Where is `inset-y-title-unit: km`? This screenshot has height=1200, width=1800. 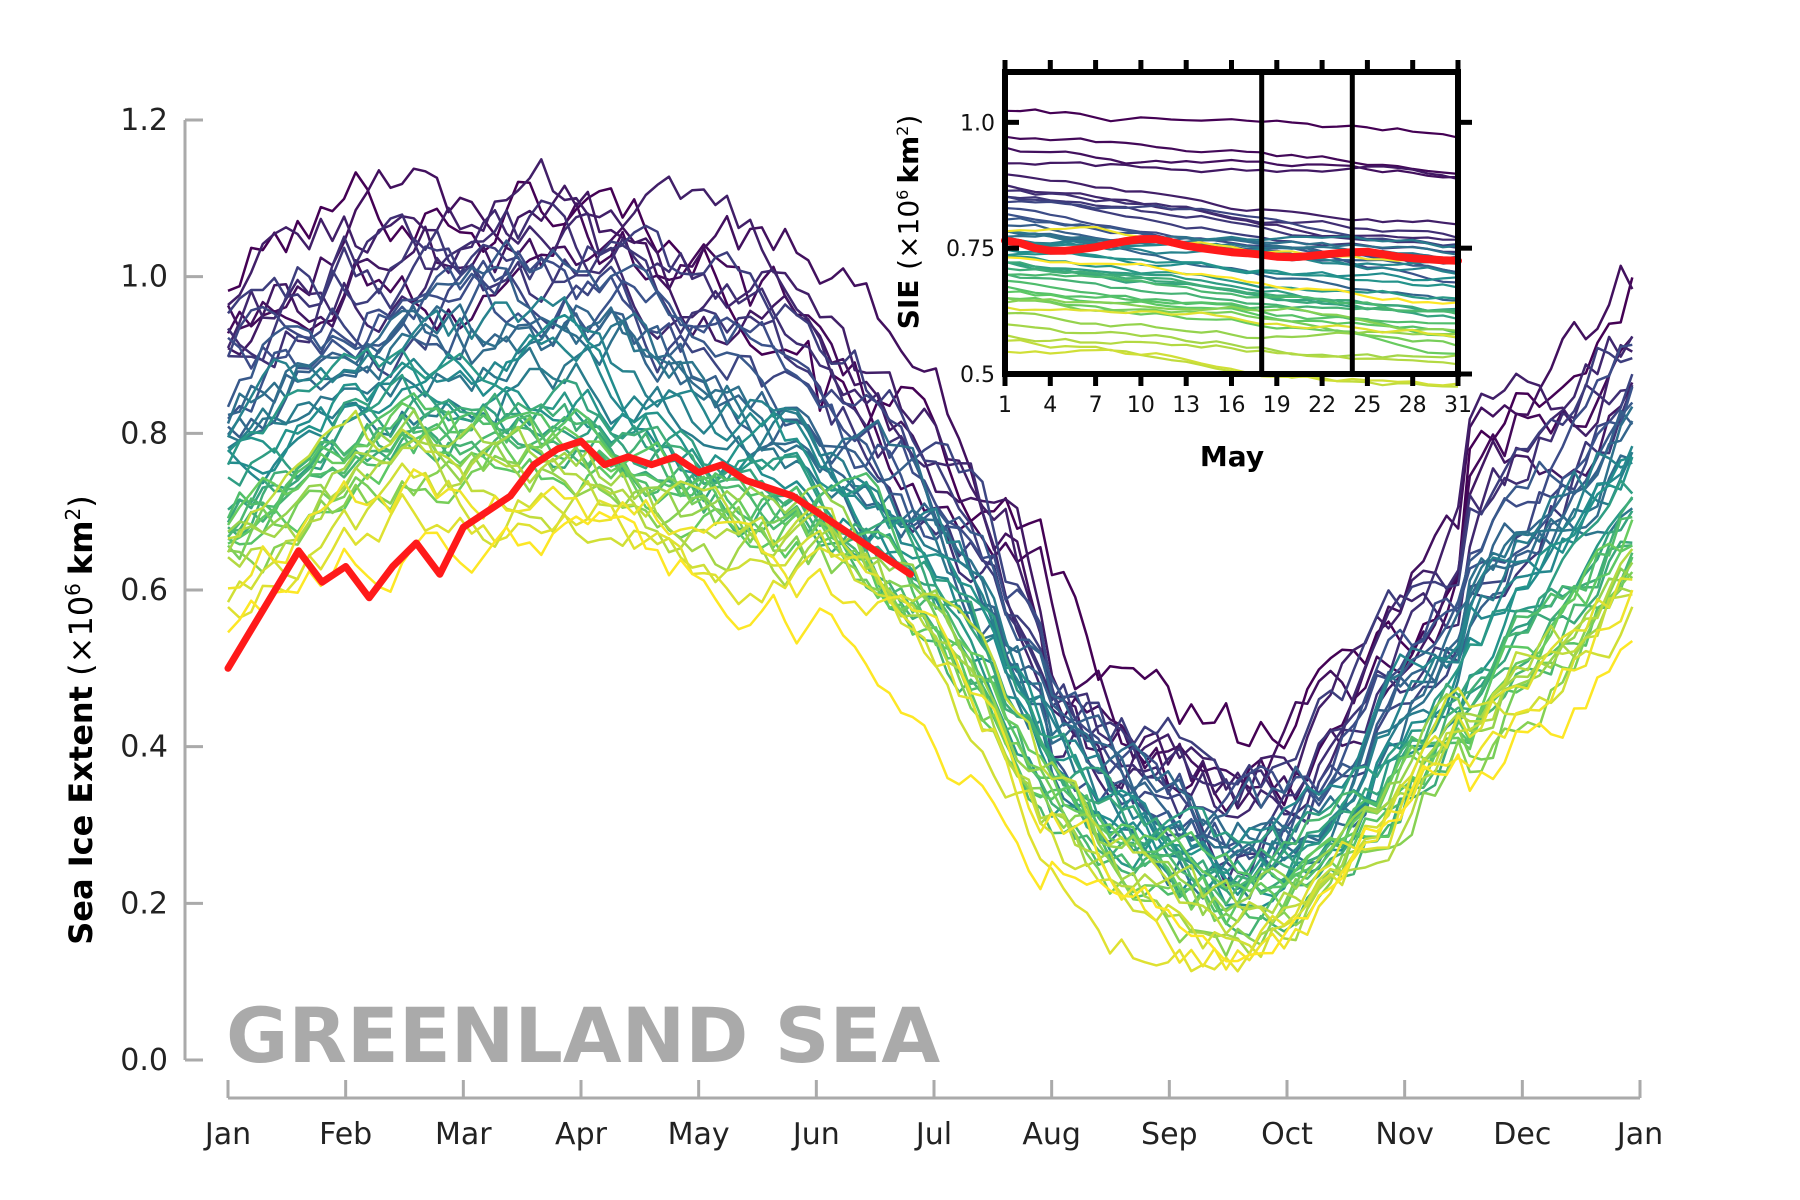
inset-y-title-unit: km is located at coordinates (908, 160).